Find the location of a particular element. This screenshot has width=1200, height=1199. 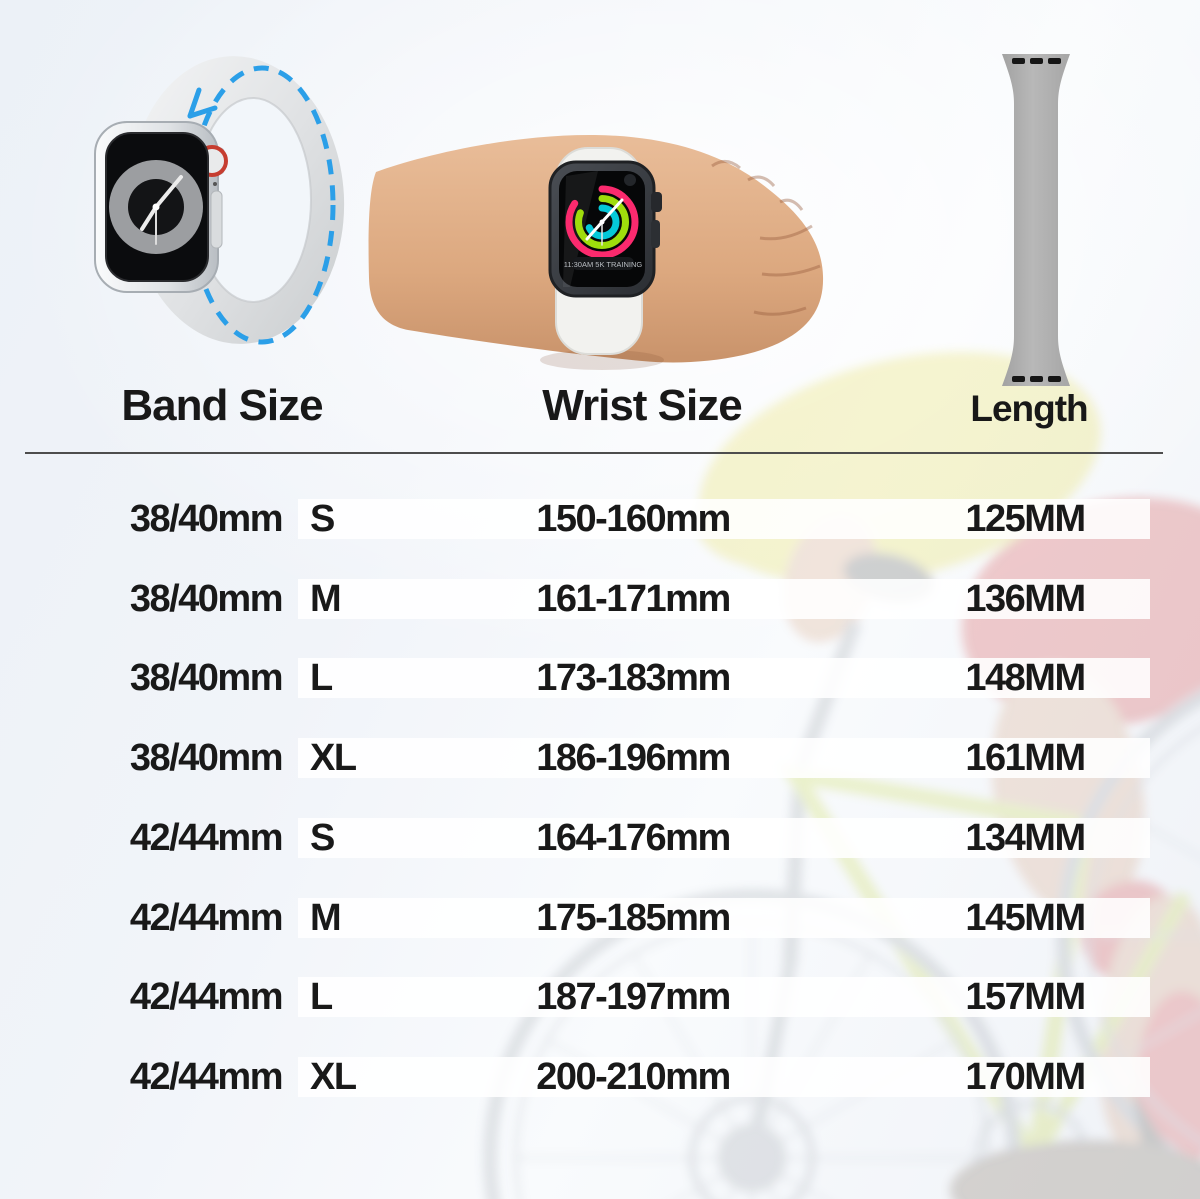

band-length: 170MM is located at coordinates (1025, 1077).